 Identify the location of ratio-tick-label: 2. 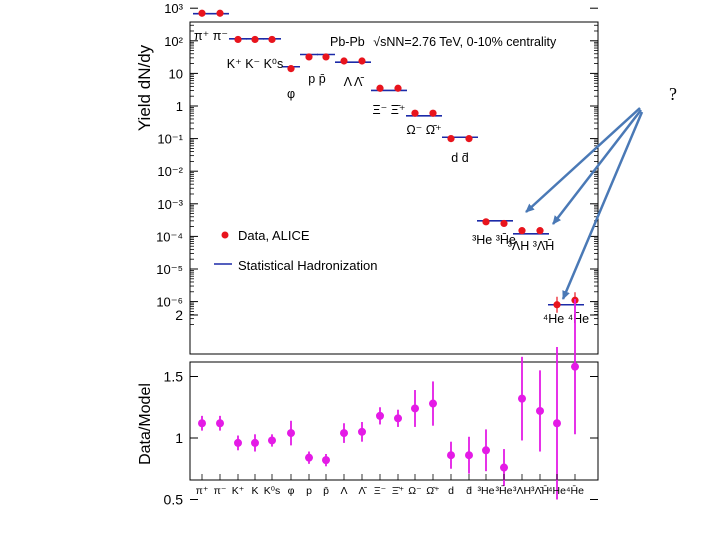
(179, 315).